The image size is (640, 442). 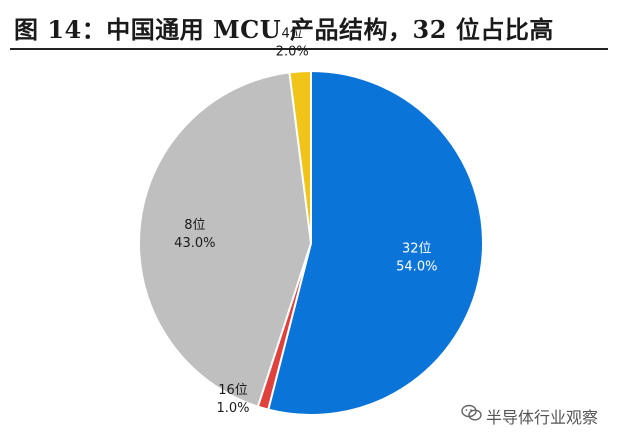 What do you see at coordinates (416, 266) in the screenshot?
I see `slice-percent-label: 54.0%` at bounding box center [416, 266].